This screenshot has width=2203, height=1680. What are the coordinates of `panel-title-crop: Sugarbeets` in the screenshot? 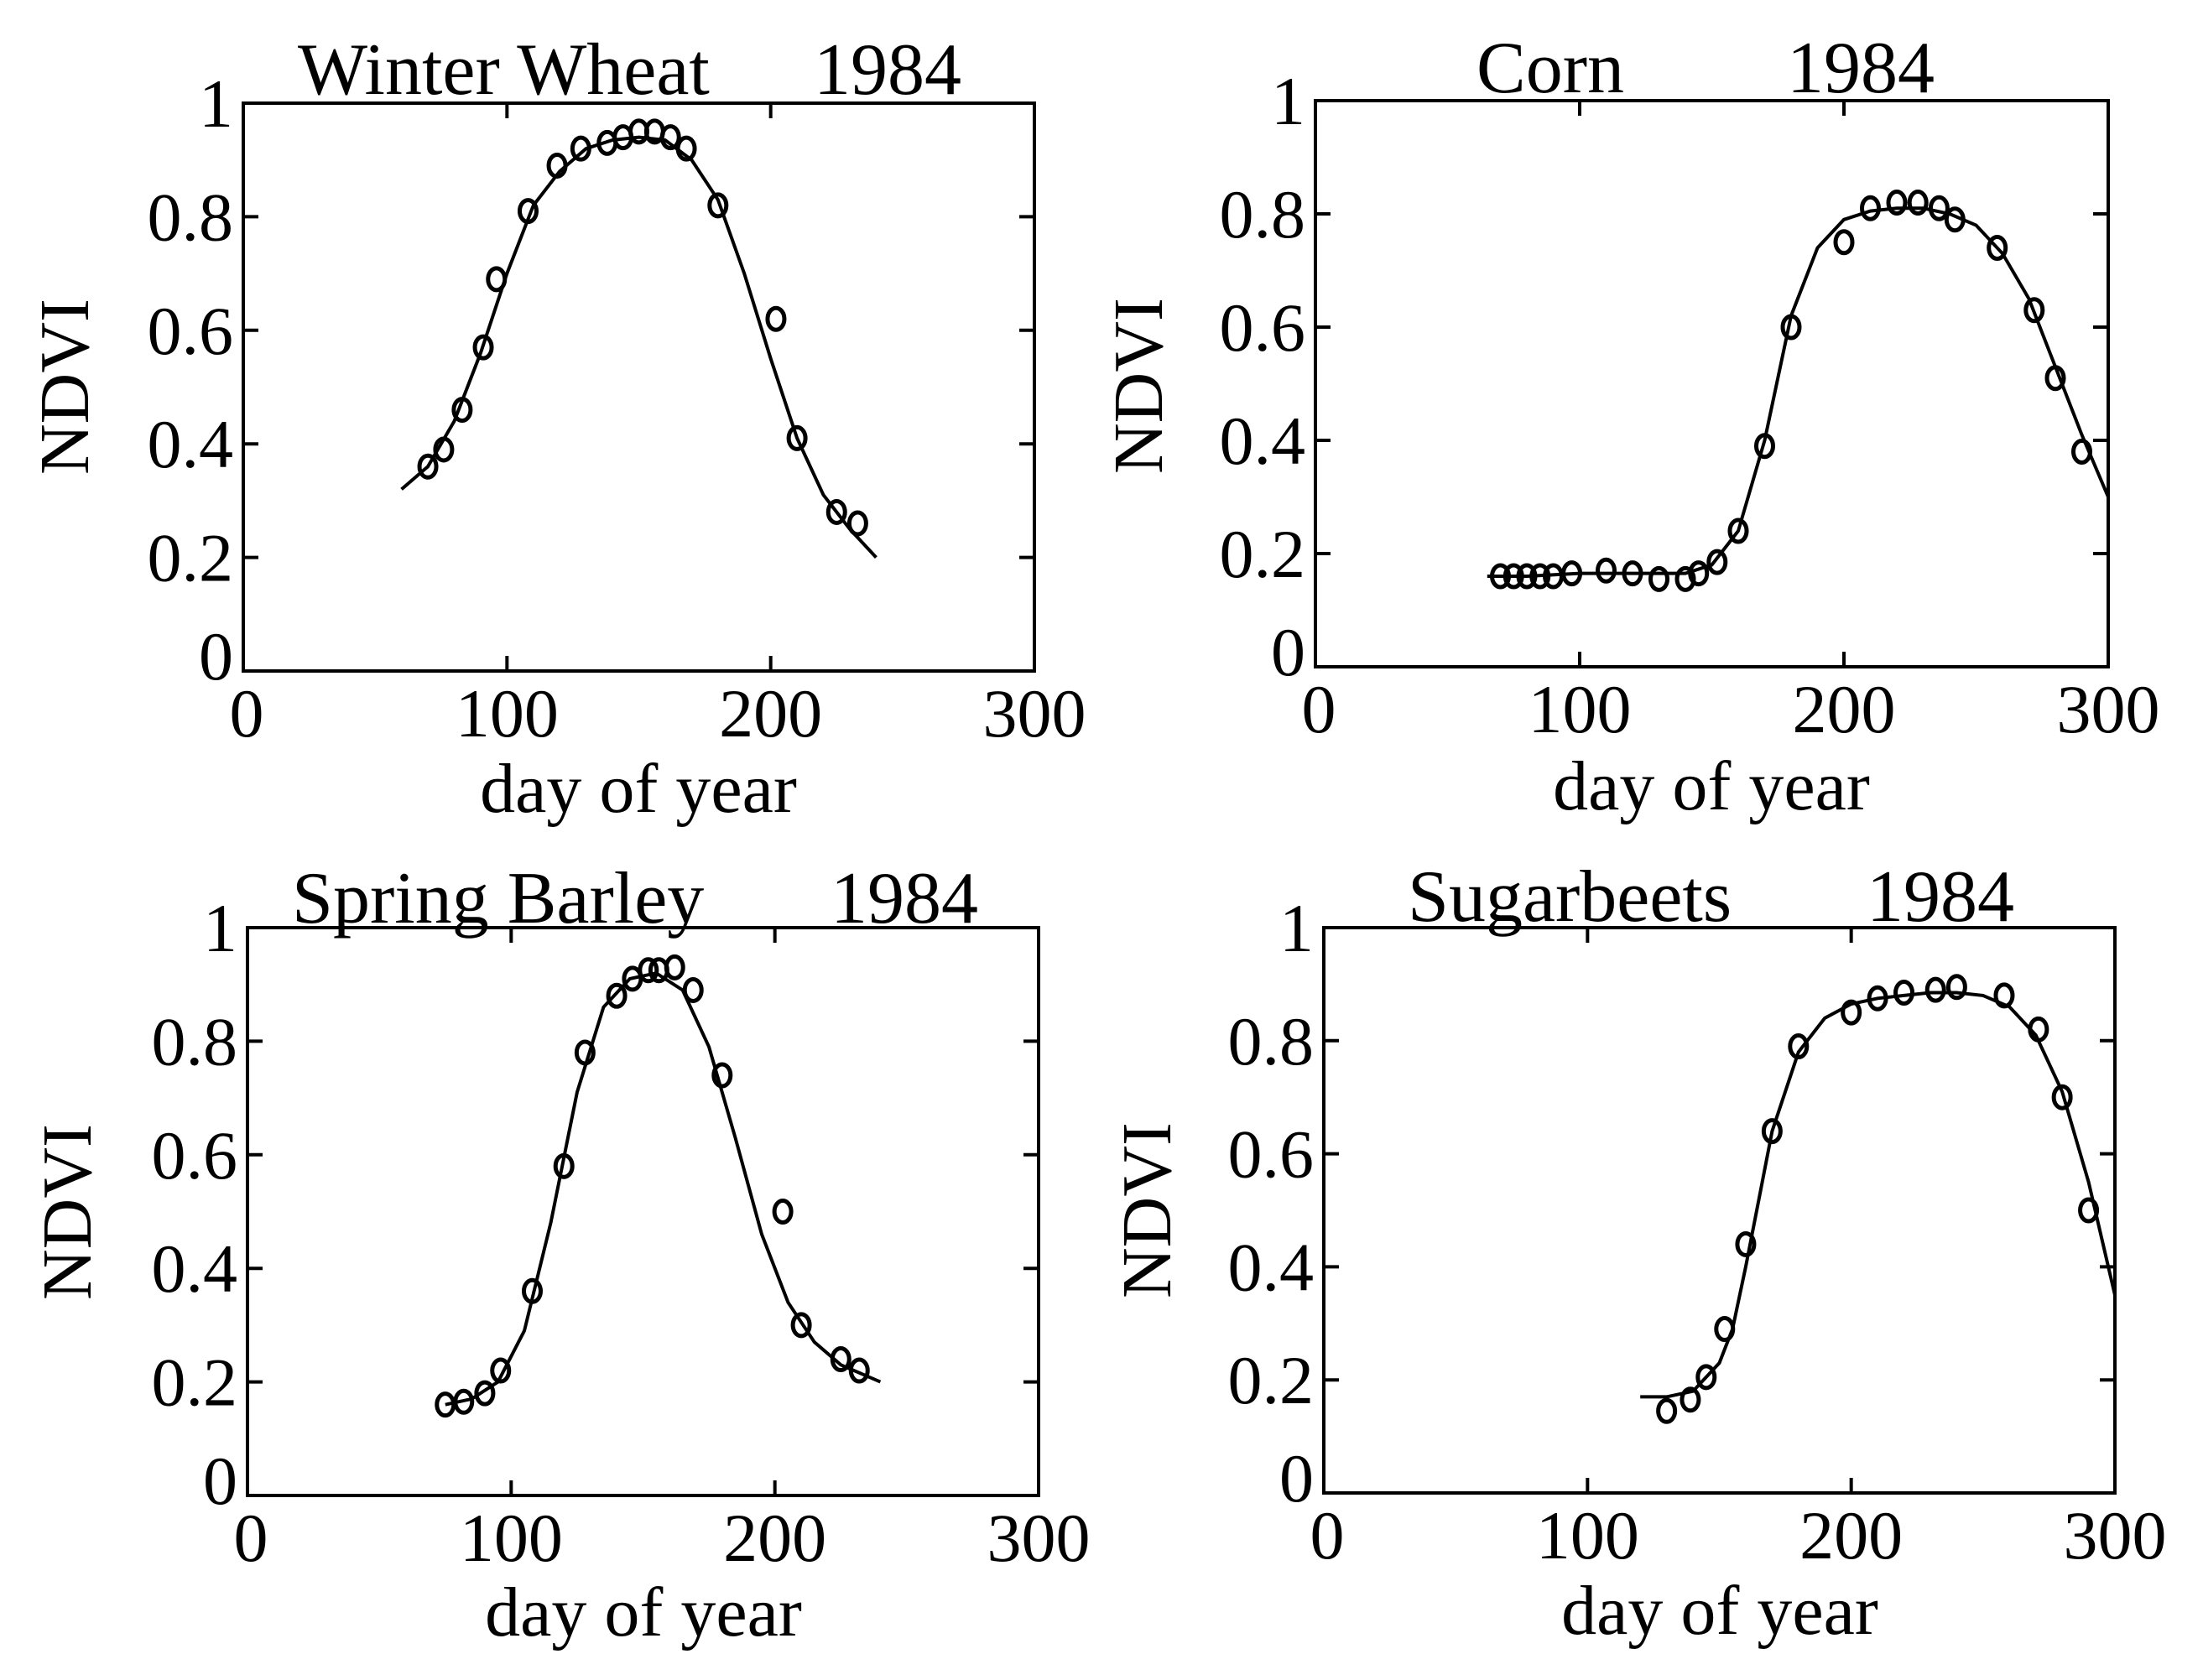 It's located at (1570, 897).